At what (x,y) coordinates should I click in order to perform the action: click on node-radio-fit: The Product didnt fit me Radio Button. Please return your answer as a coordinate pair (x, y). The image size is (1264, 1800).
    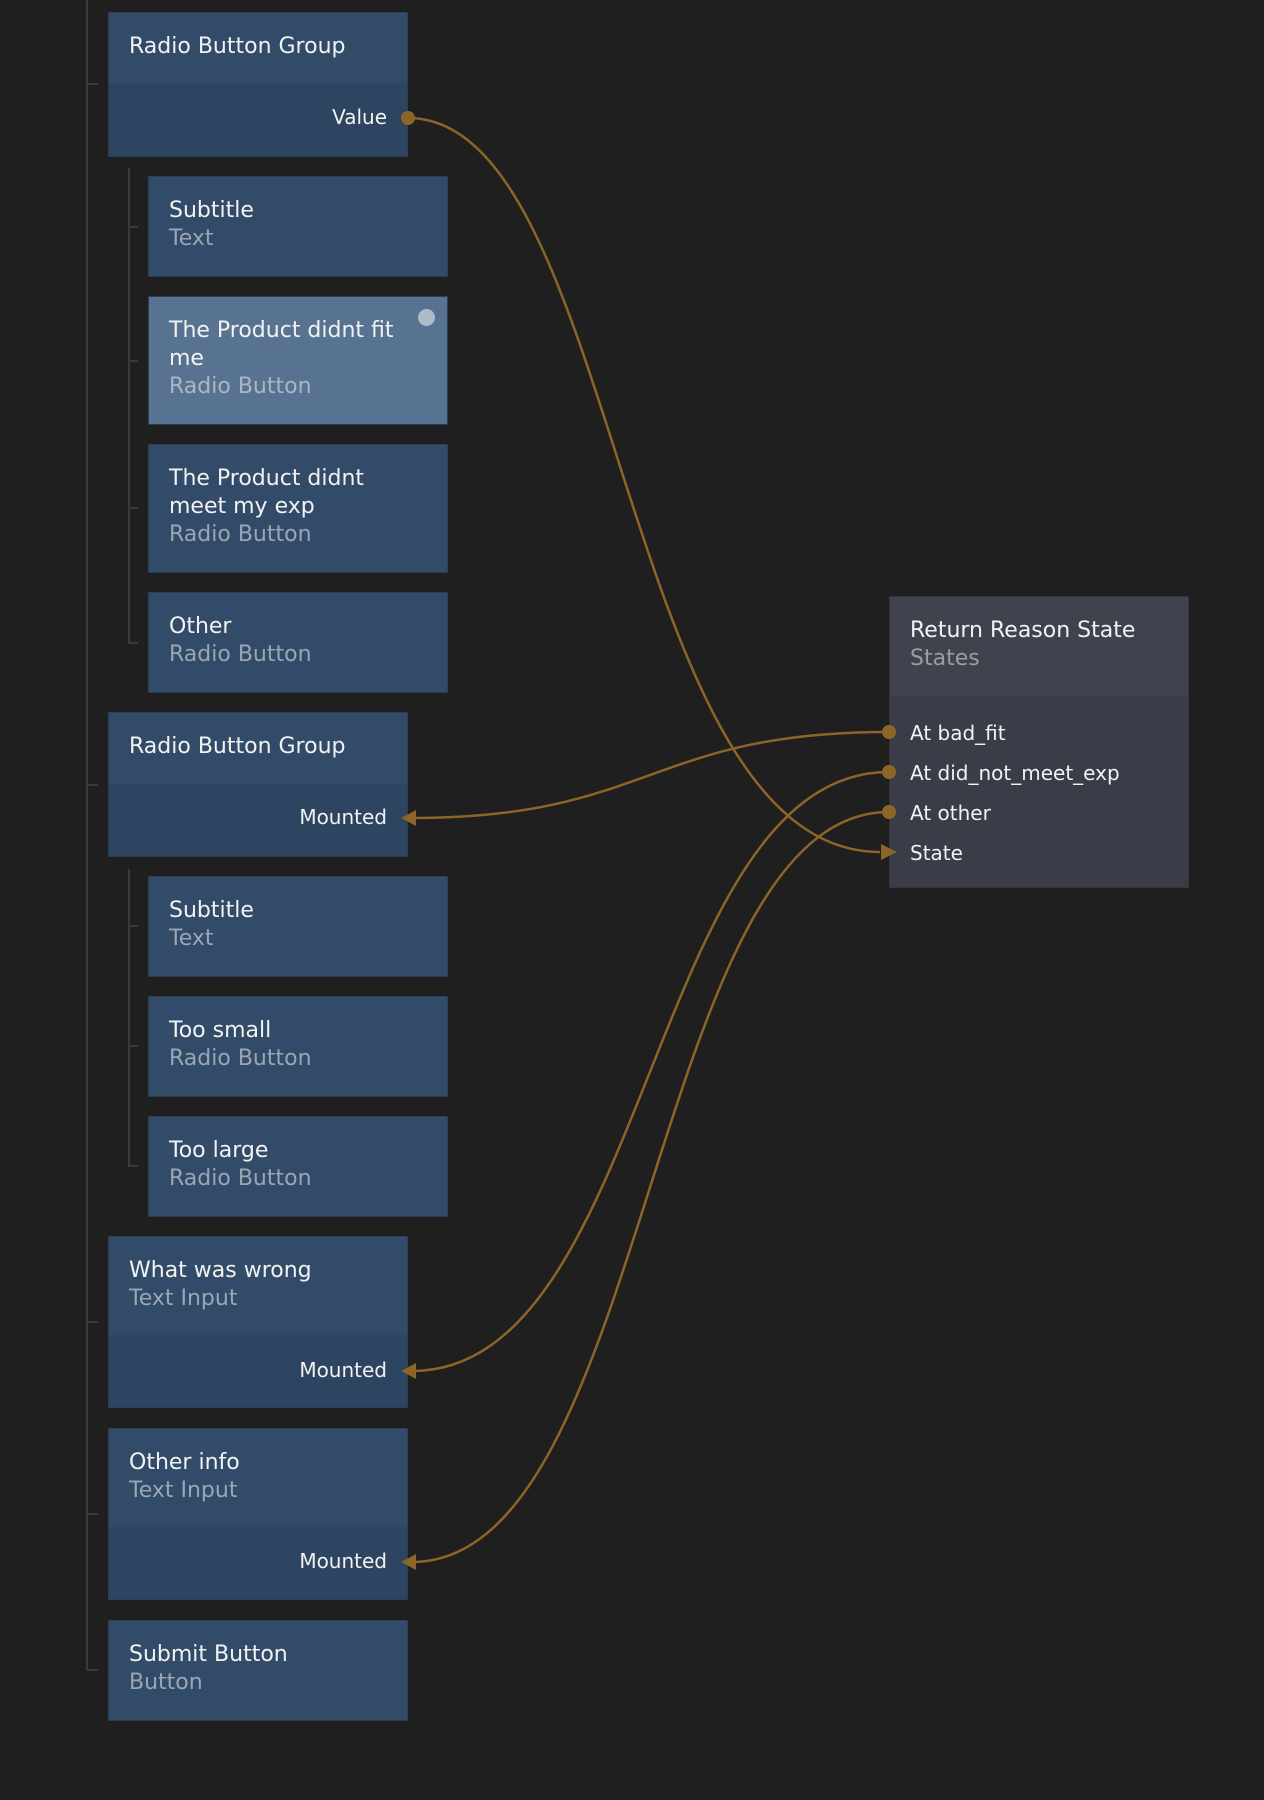
    Looking at the image, I should click on (298, 360).